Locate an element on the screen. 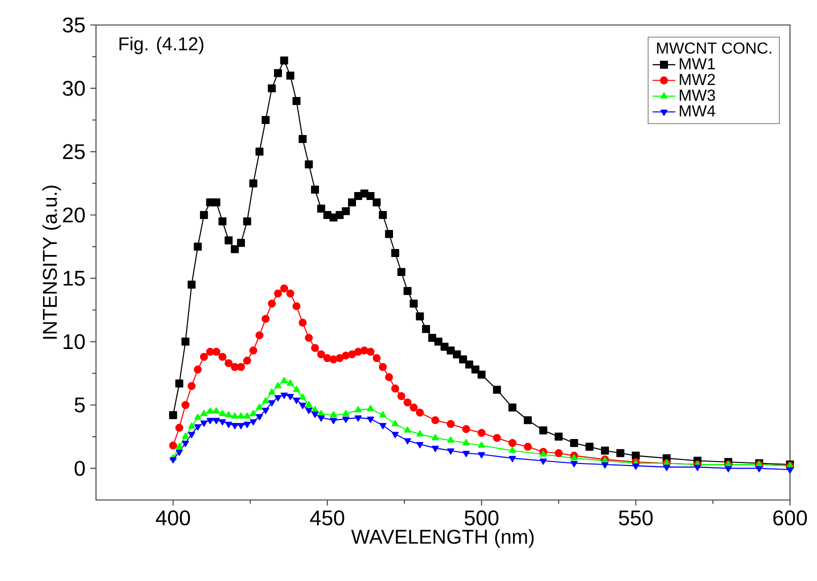 The height and width of the screenshot is (581, 817). y-tick-label: 20 is located at coordinates (74, 215).